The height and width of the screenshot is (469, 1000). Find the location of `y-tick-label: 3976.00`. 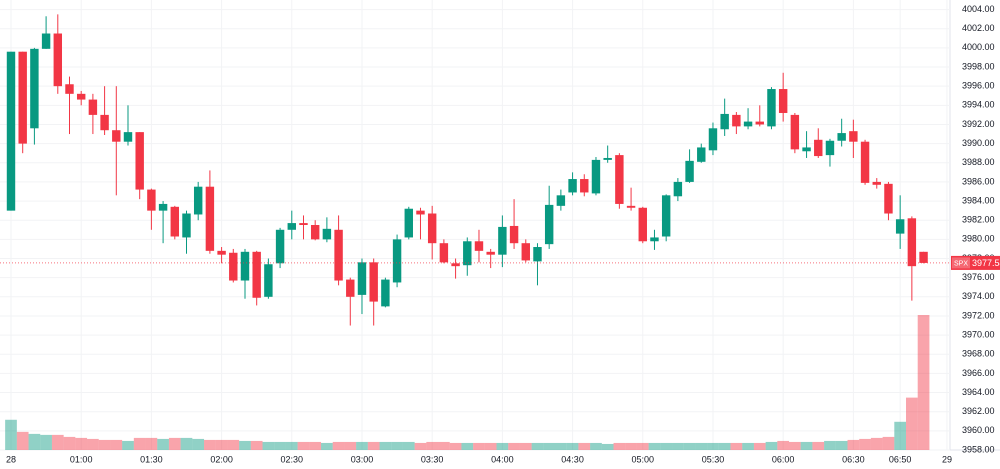

y-tick-label: 3976.00 is located at coordinates (978, 277).